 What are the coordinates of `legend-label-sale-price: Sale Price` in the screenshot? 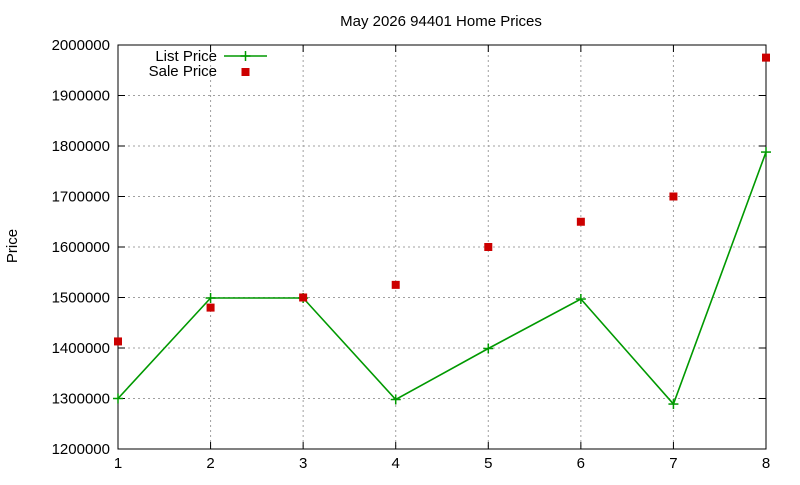 It's located at (183, 71).